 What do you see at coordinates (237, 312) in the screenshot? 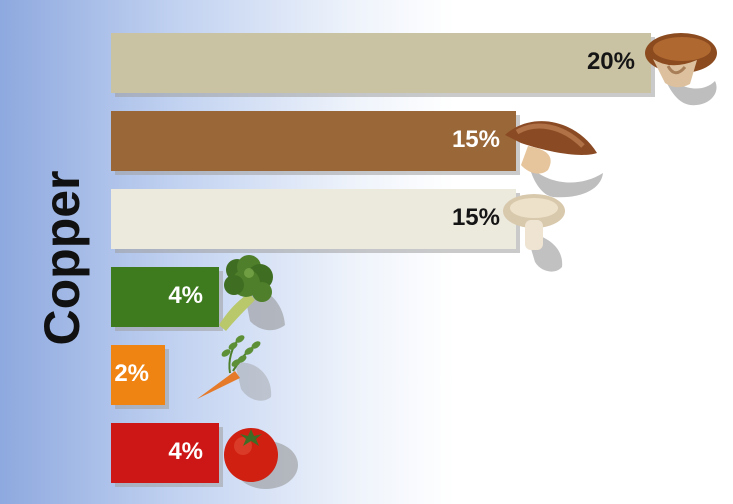
I see `broccoli-stem` at bounding box center [237, 312].